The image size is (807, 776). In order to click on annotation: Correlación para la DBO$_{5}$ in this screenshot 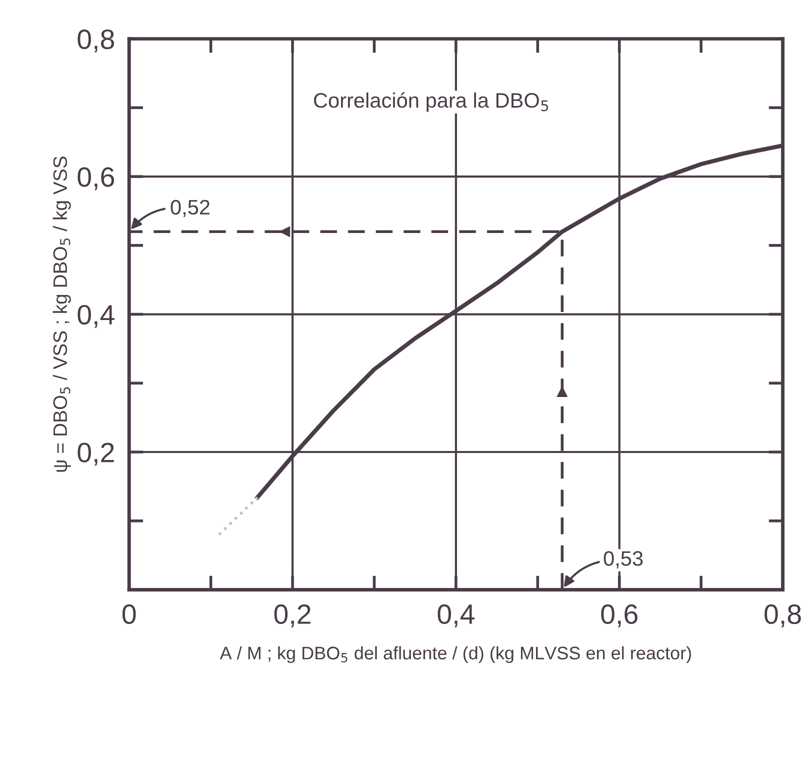, I will do `click(431, 102)`.